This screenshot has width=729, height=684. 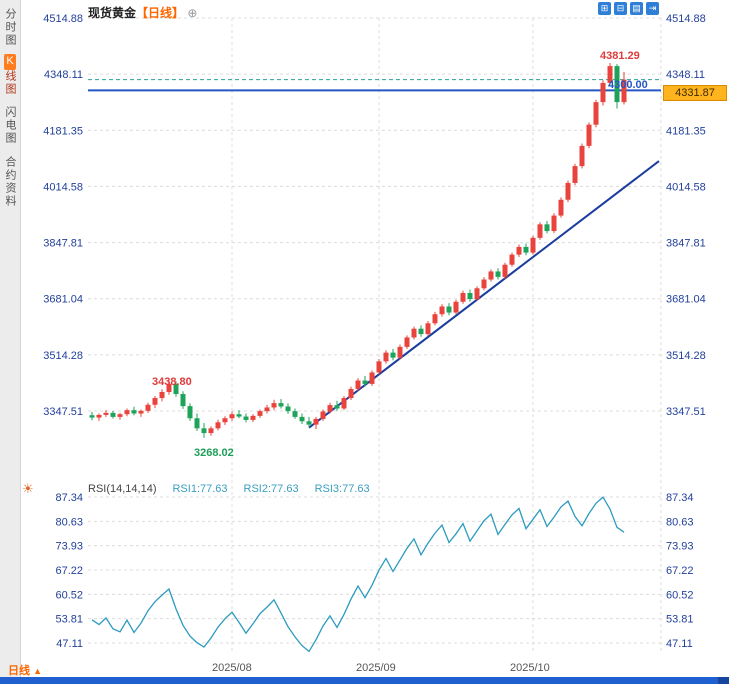 I want to click on rsi-label: RSI(14,14,14), so click(x=122, y=489).